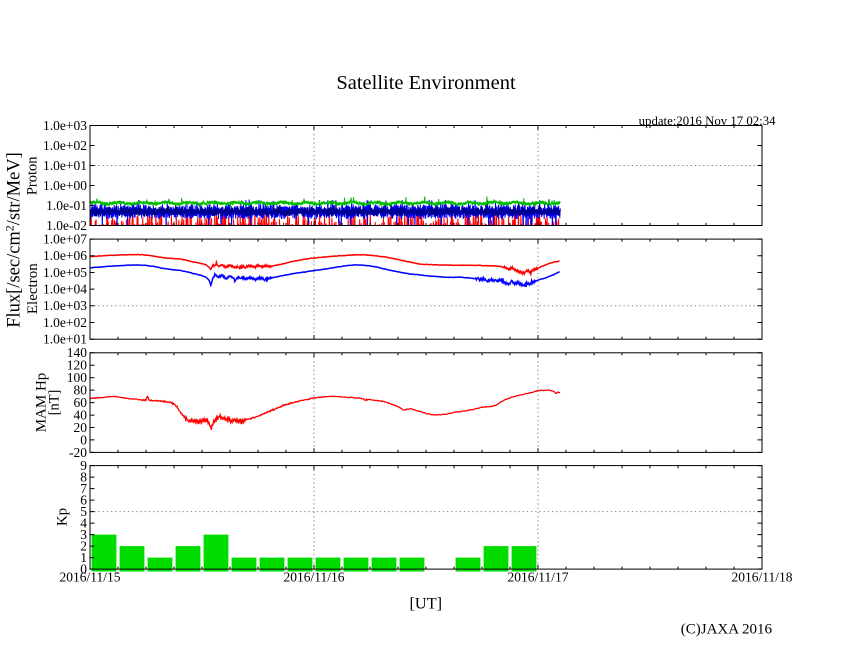 The height and width of the screenshot is (660, 846). What do you see at coordinates (761, 576) in the screenshot?
I see `svg-text: 2016/11/18` at bounding box center [761, 576].